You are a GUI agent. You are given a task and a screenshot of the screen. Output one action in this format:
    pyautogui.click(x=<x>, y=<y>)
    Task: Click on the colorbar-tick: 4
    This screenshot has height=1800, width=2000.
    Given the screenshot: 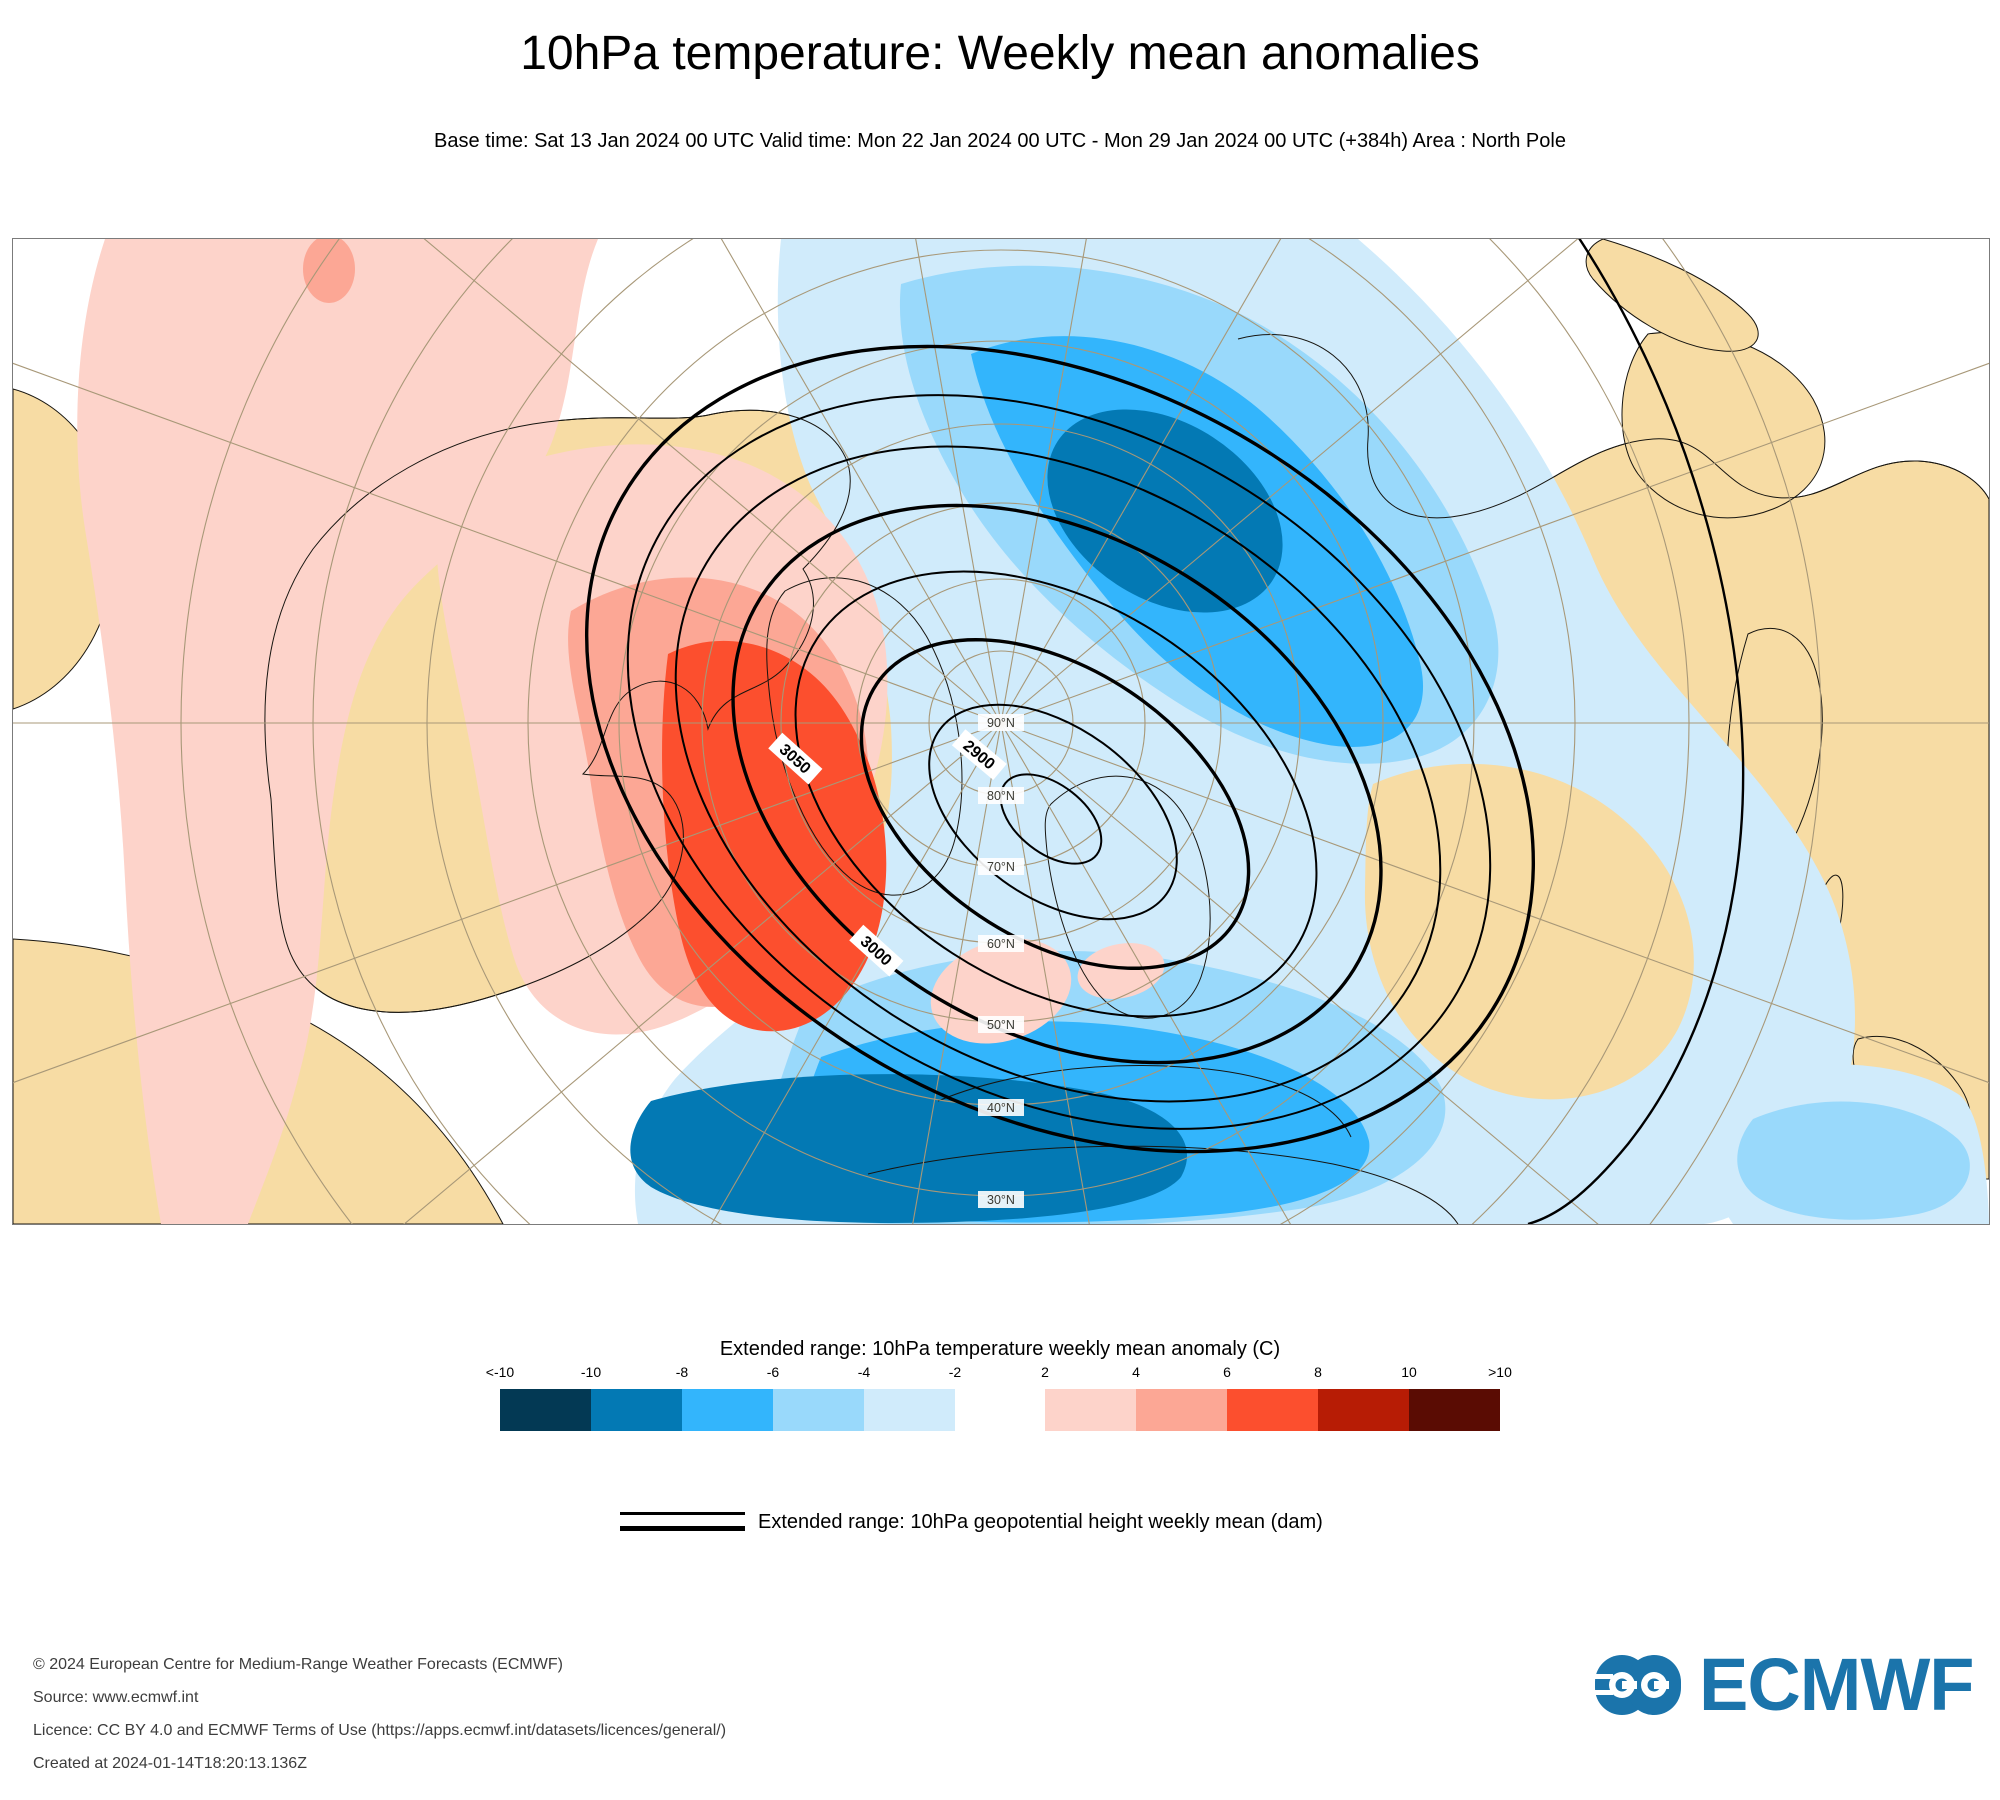 What is the action you would take?
    pyautogui.click(x=1136, y=1372)
    